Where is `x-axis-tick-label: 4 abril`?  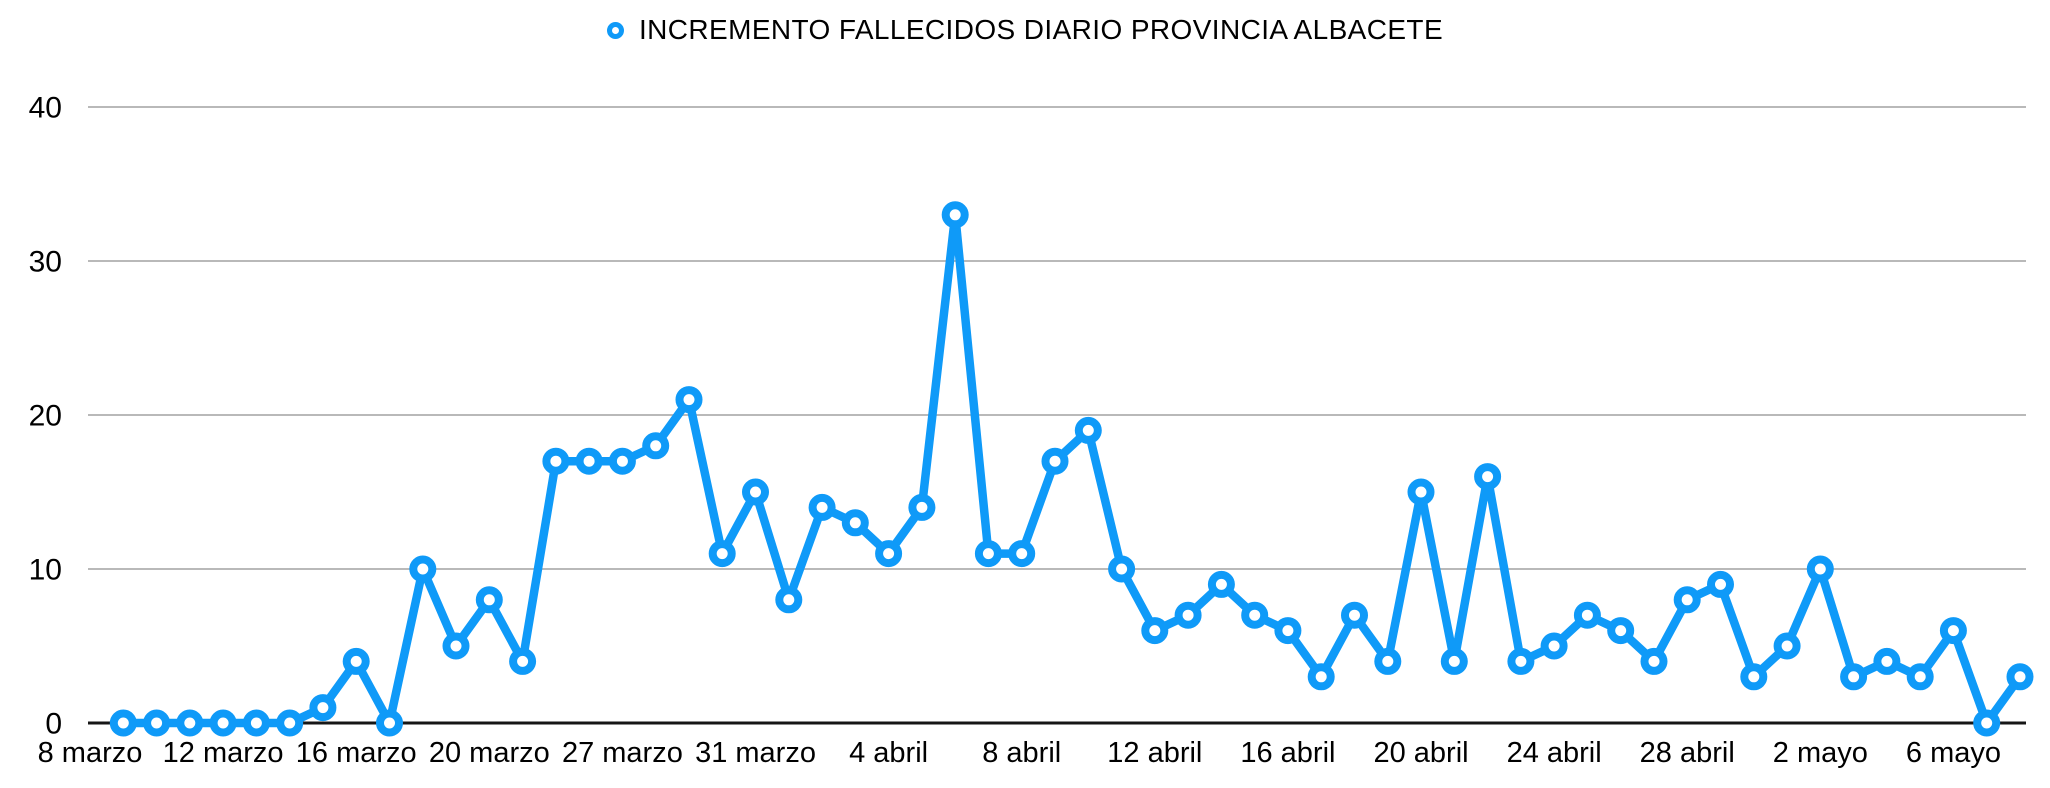 x-axis-tick-label: 4 abril is located at coordinates (888, 753).